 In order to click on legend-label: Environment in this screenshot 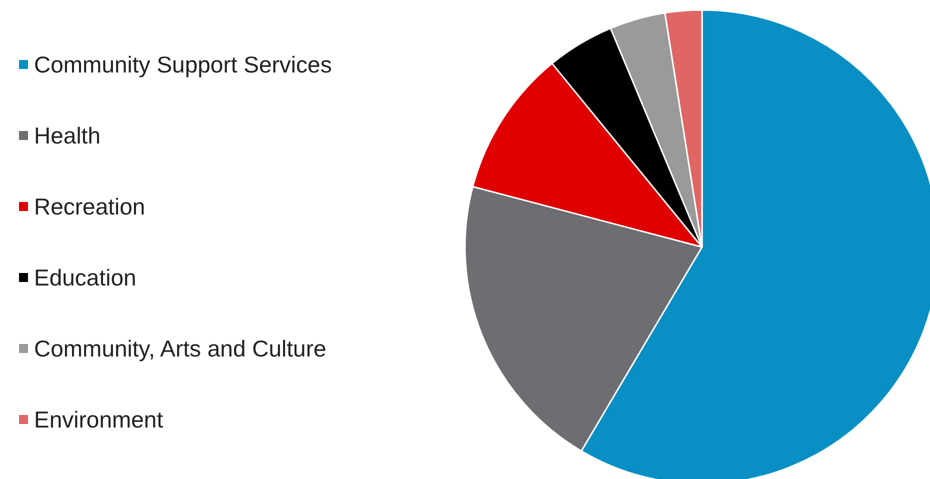, I will do `click(99, 419)`.